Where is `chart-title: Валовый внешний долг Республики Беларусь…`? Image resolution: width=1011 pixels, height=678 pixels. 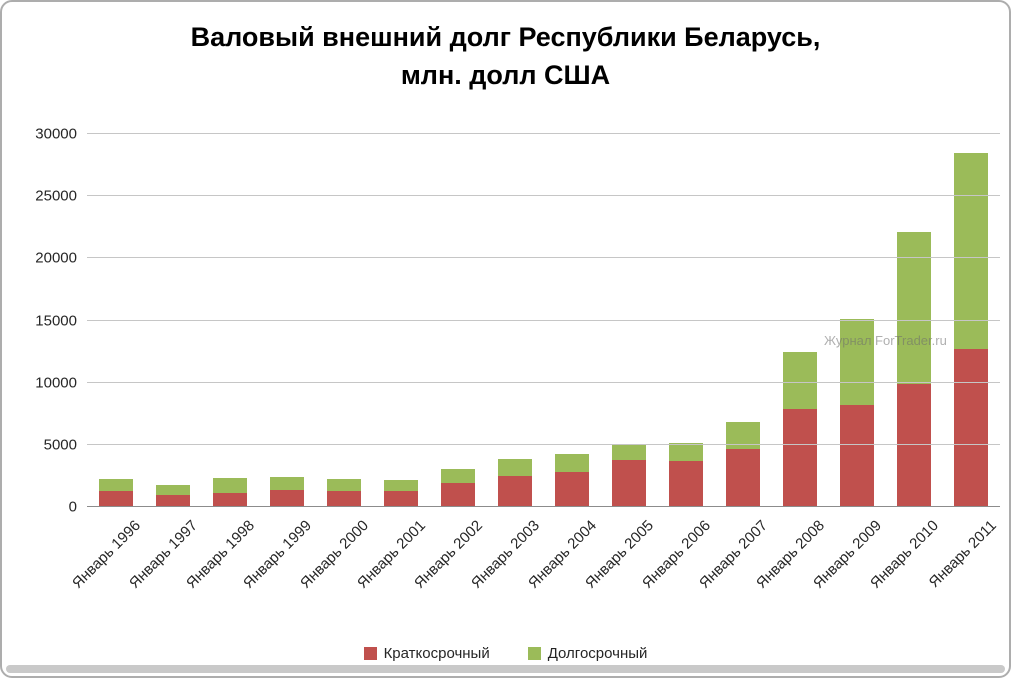
chart-title: Валовый внешний долг Республики Беларусь… is located at coordinates (505, 56).